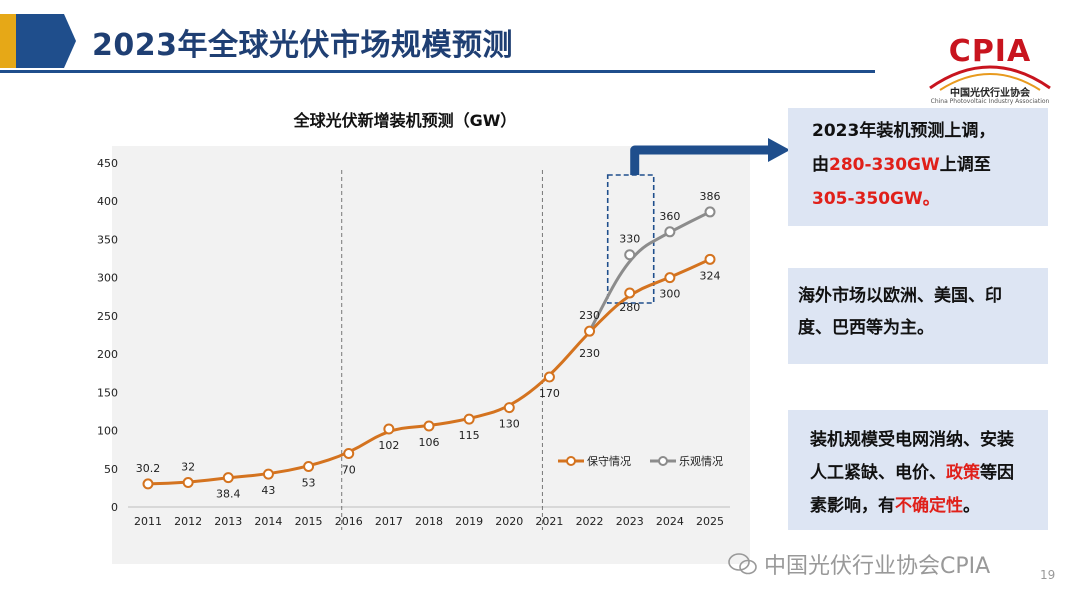 The image size is (1080, 608). Describe the element at coordinates (852, 506) in the screenshot. I see `note3-line3-pre: 素影响，有` at that location.